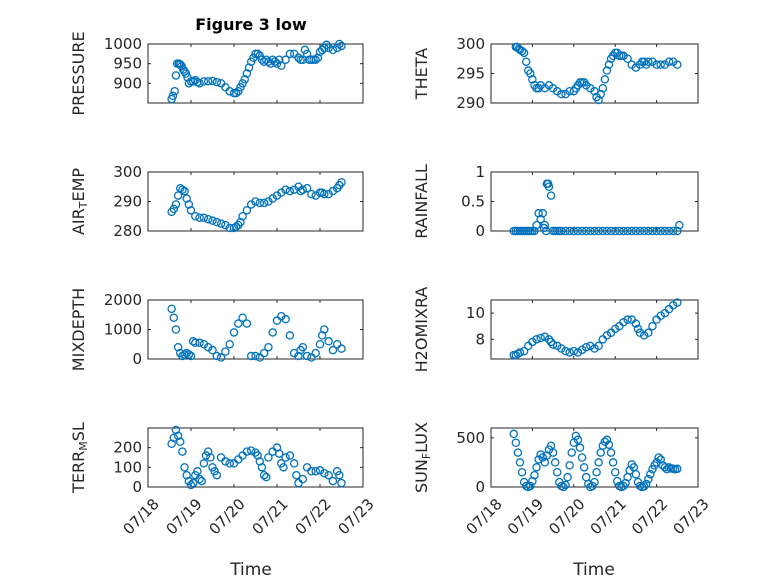 The height and width of the screenshot is (583, 778). Describe the element at coordinates (593, 570) in the screenshot. I see `x-axis-label-right: Time` at that location.